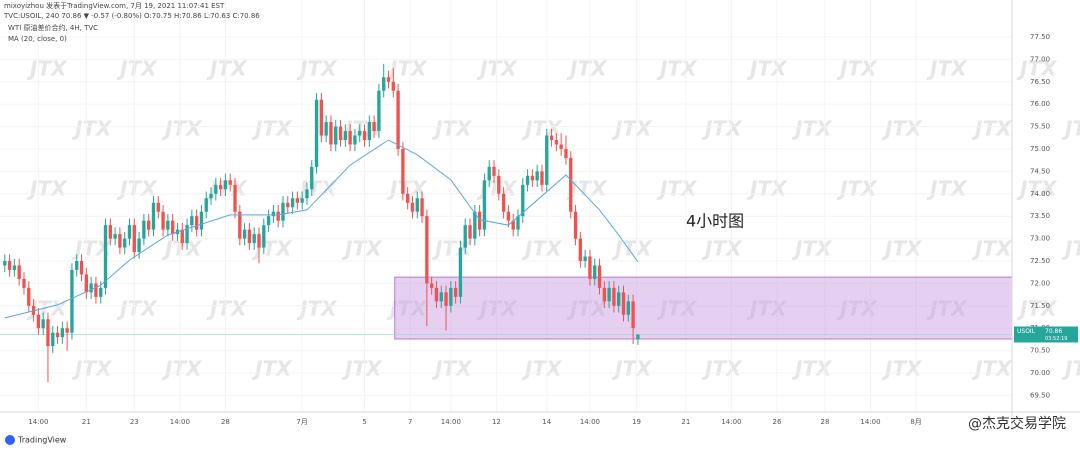  Describe the element at coordinates (777, 422) in the screenshot. I see `x-tick-label: 26` at that location.